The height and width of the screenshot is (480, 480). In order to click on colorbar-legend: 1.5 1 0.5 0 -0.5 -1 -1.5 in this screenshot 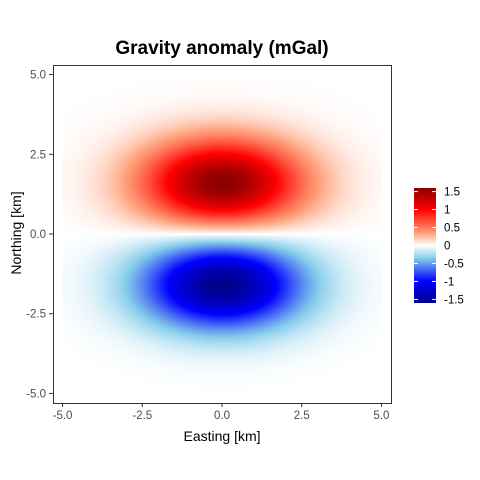, I will do `click(439, 246)`.